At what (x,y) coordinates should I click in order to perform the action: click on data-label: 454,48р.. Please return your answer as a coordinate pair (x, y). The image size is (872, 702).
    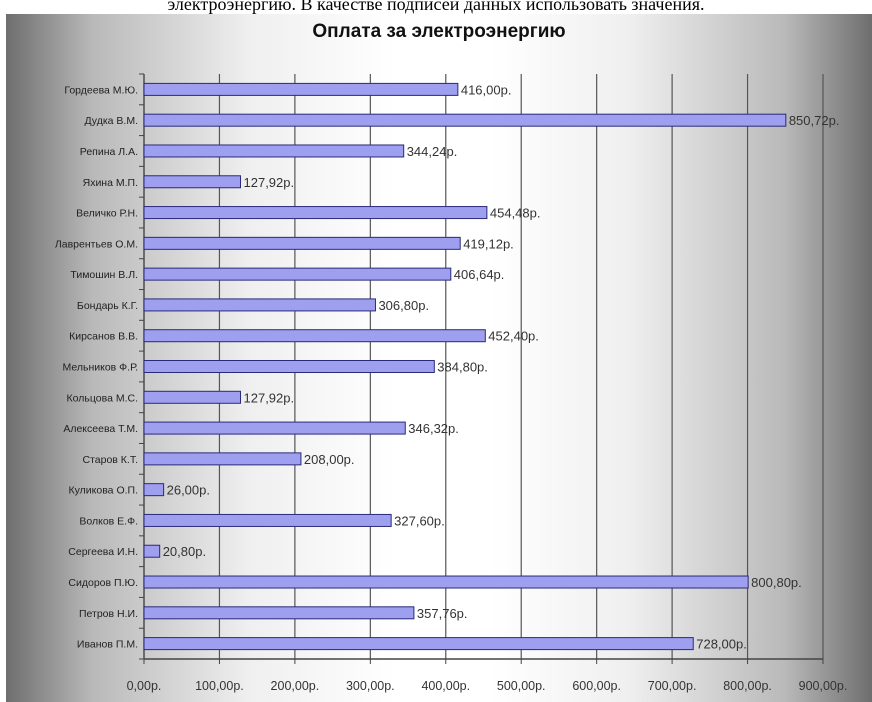
    Looking at the image, I should click on (515, 213).